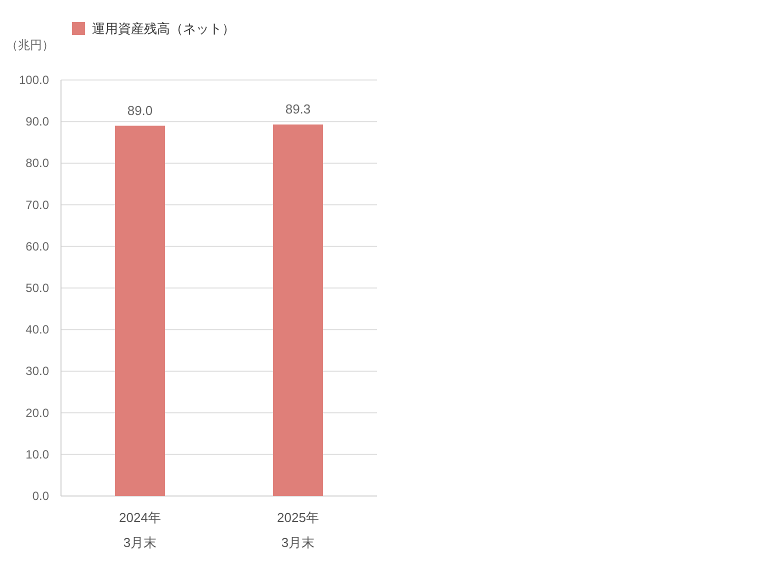  What do you see at coordinates (298, 530) in the screenshot?
I see `x-tick-label: 2025年 3月末` at bounding box center [298, 530].